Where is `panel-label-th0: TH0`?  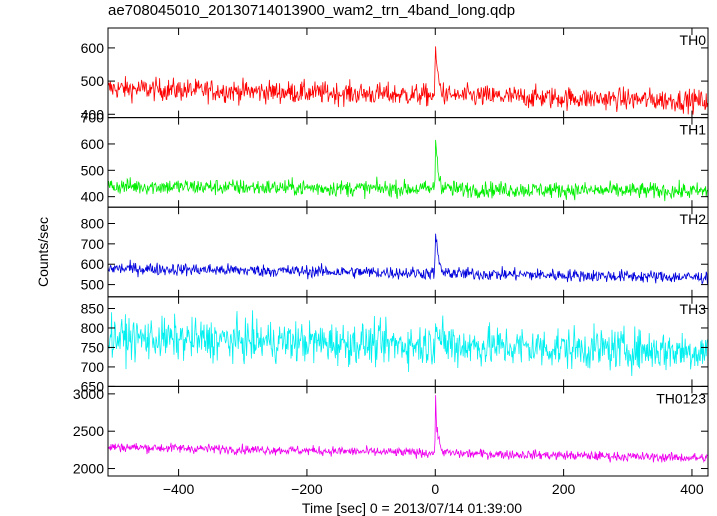 panel-label-th0: TH0 is located at coordinates (693, 40).